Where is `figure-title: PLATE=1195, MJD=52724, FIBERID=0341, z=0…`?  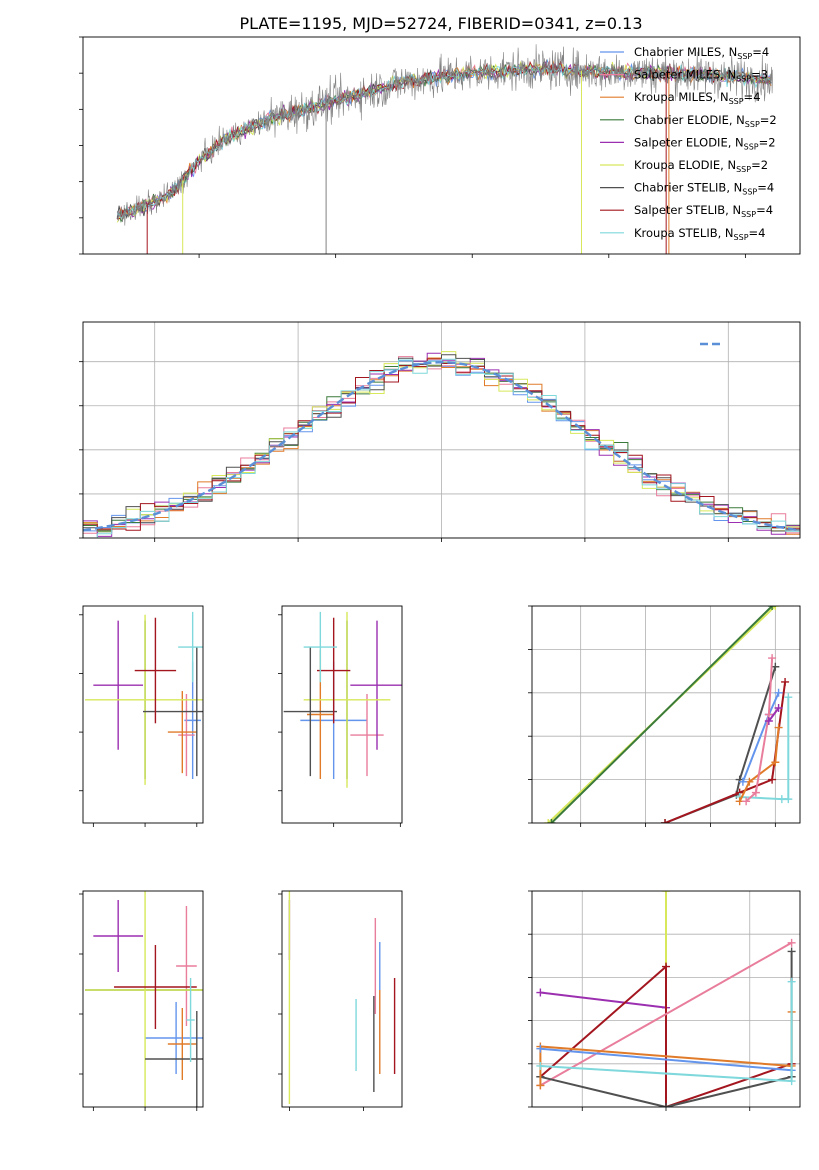
figure-title: PLATE=1195, MJD=52724, FIBERID=0341, z=0… is located at coordinates (440, 23).